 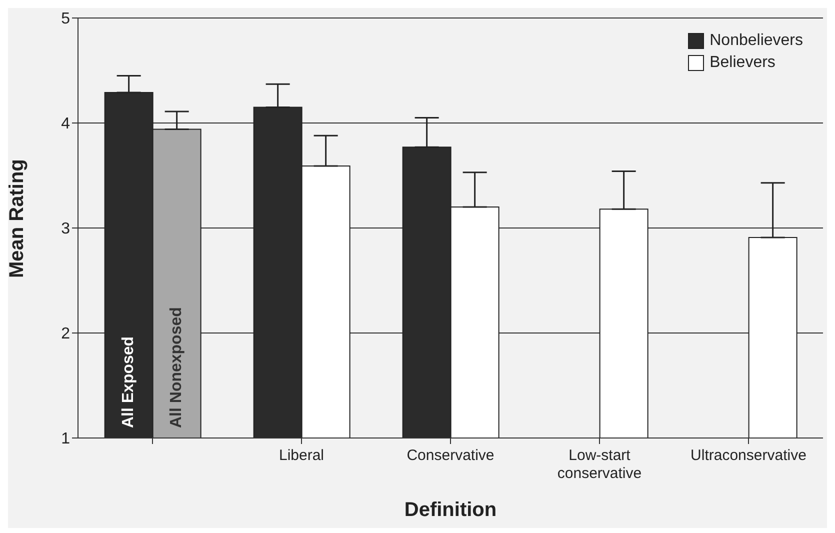 I want to click on x-tick-label: Ultraconservative, so click(x=748, y=455).